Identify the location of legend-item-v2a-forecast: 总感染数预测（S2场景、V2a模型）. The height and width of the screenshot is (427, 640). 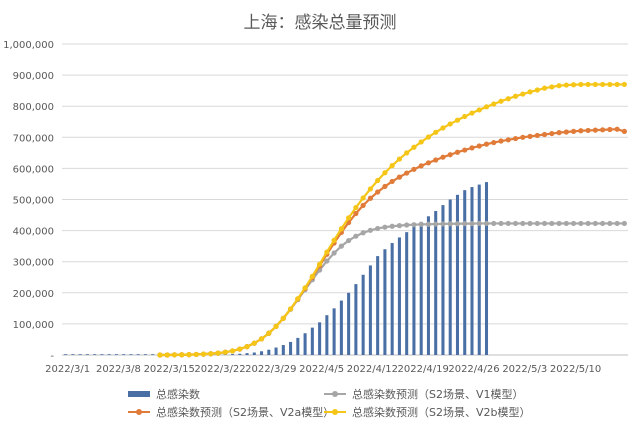
(231, 412).